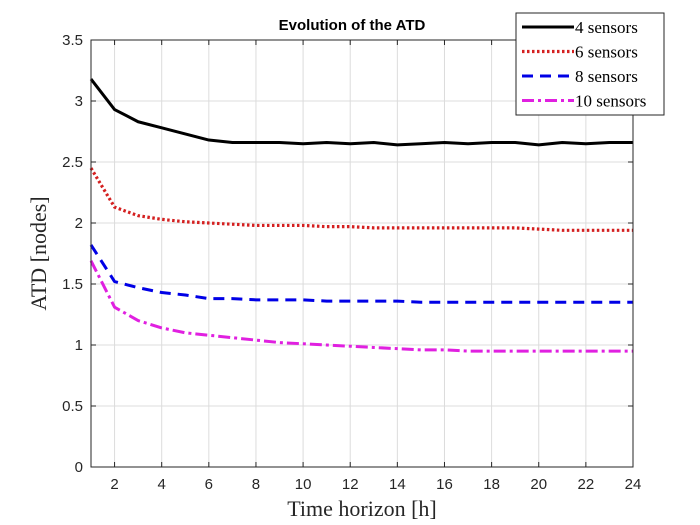 The height and width of the screenshot is (525, 700). I want to click on x-tick-label: 8, so click(256, 484).